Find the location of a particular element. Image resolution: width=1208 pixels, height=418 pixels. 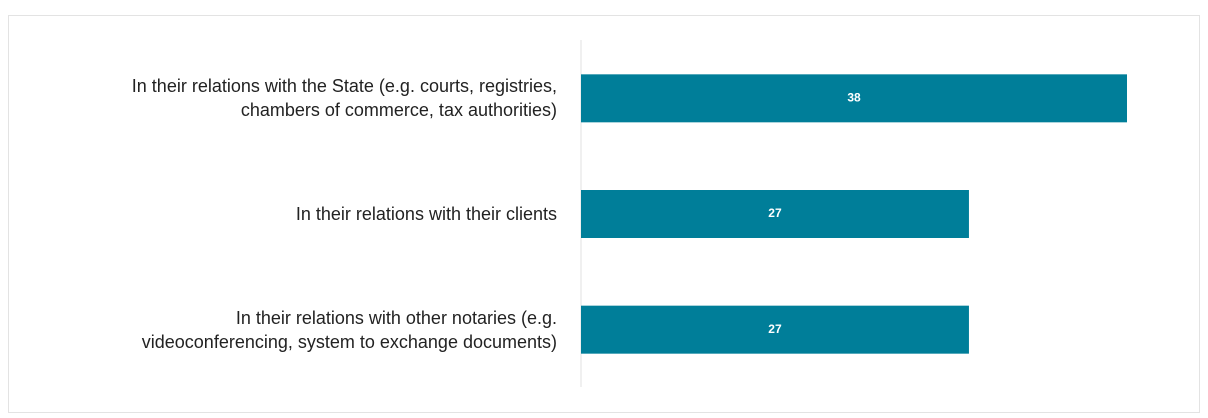

value-label: 38 is located at coordinates (854, 98).